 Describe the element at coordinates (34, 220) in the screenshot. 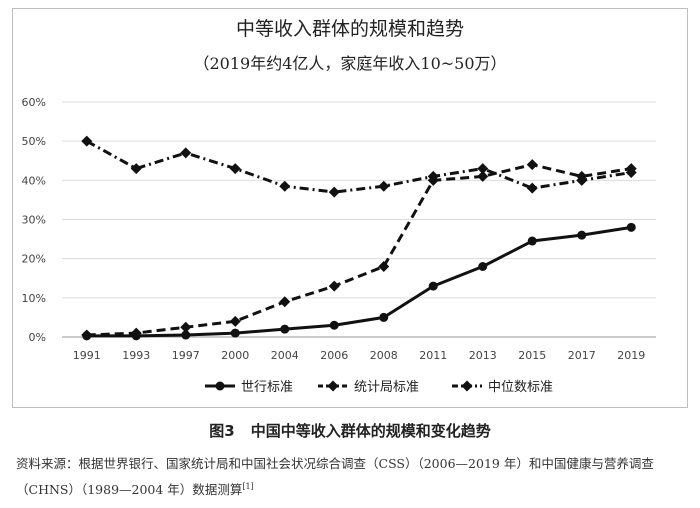

I see `y-tick-label: 30%` at that location.